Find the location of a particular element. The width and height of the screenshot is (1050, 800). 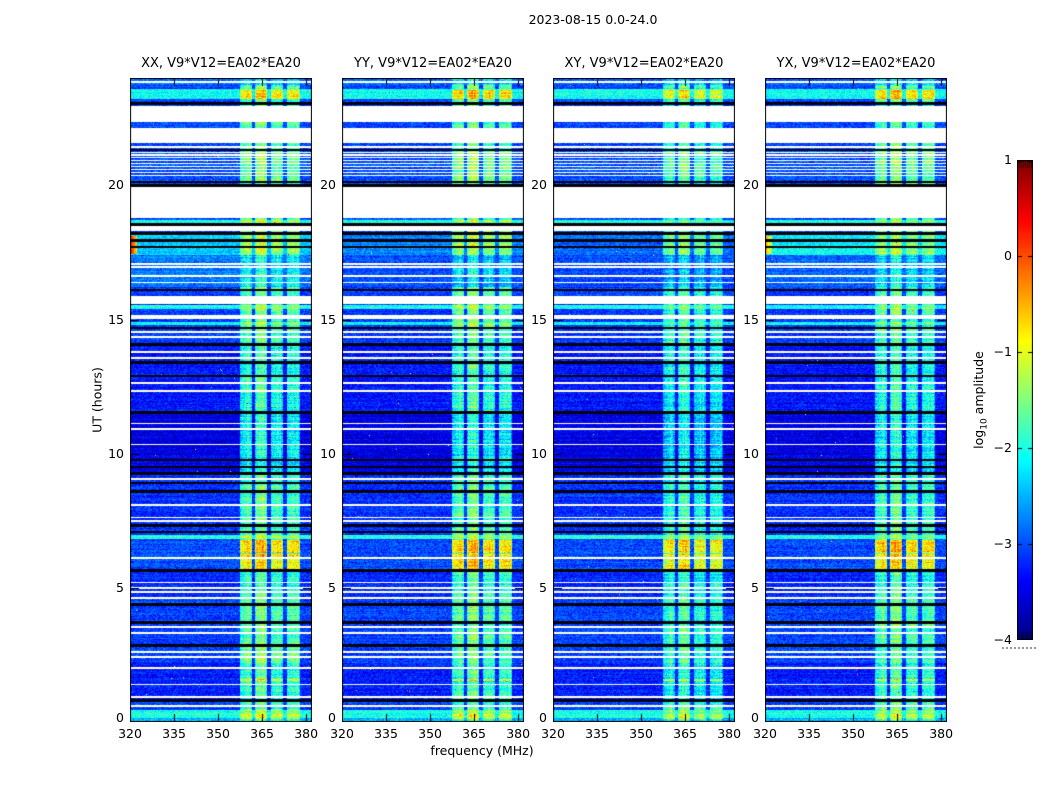

y-axis-label: UT (hours) is located at coordinates (97, 400).